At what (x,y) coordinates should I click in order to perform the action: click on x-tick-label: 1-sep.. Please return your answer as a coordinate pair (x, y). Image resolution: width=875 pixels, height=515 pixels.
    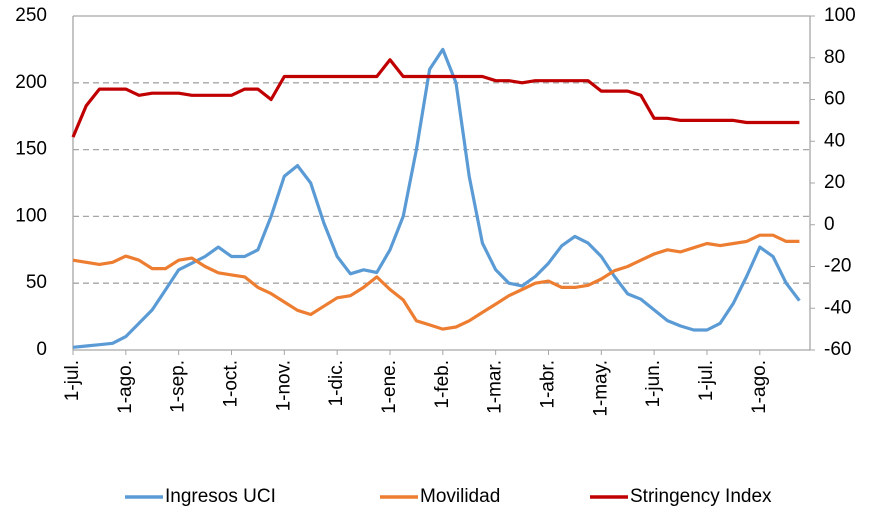
    Looking at the image, I should click on (178, 386).